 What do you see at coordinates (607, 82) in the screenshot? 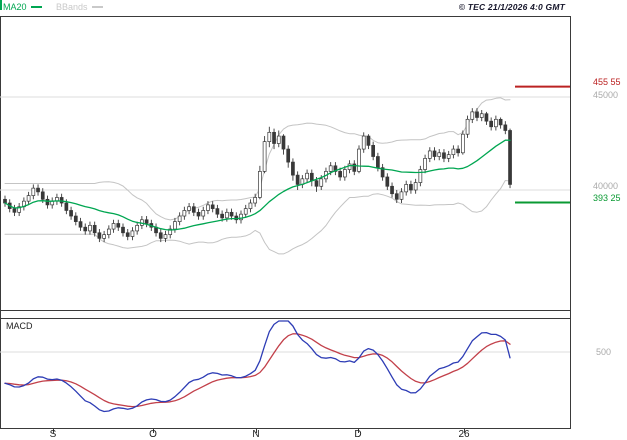
I see `resistance-price-label: 455 55` at bounding box center [607, 82].